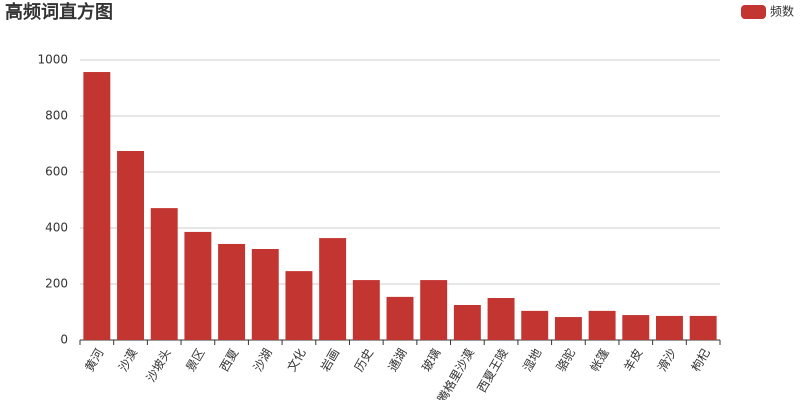 This screenshot has height=400, width=800. I want to click on x-tick-label: 黄河, so click(94, 360).